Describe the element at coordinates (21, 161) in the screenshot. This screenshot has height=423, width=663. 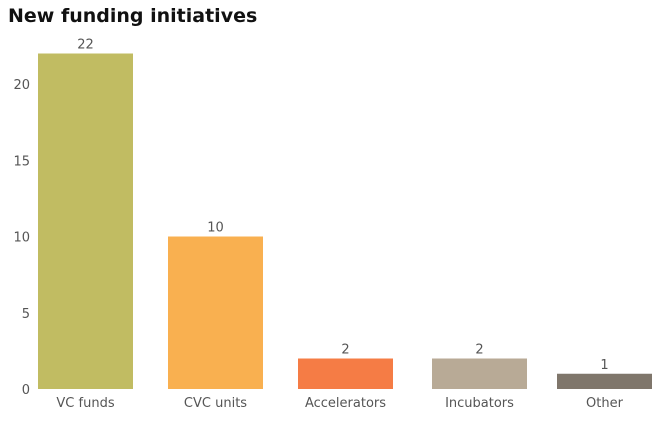
I see `y-tick-label: 15` at that location.